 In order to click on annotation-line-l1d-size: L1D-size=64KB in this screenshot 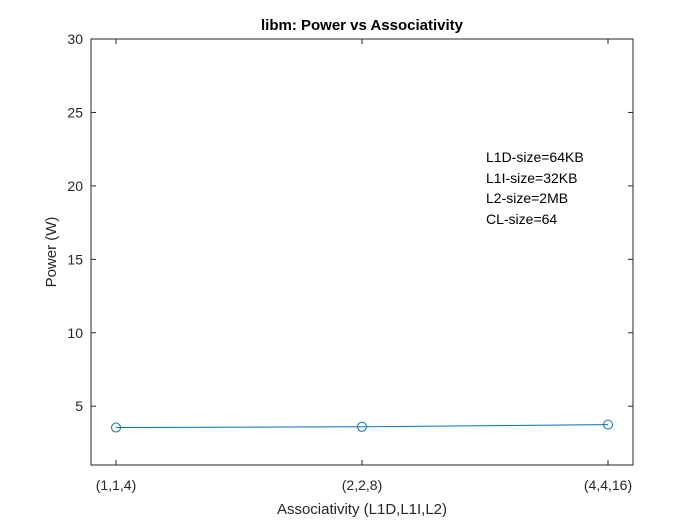, I will do `click(535, 157)`.